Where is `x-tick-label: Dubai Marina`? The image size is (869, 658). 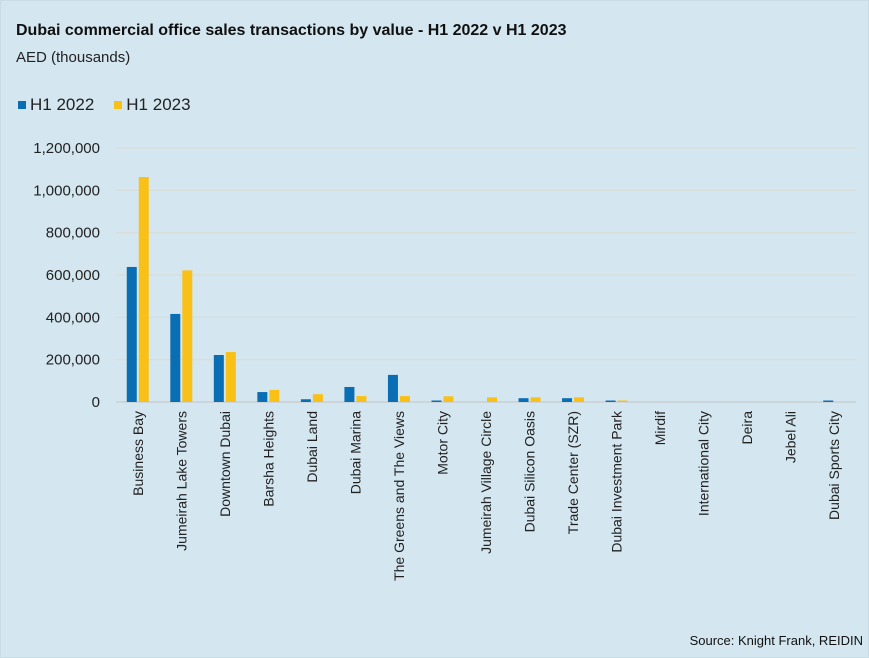
x-tick-label: Dubai Marina is located at coordinates (355, 452).